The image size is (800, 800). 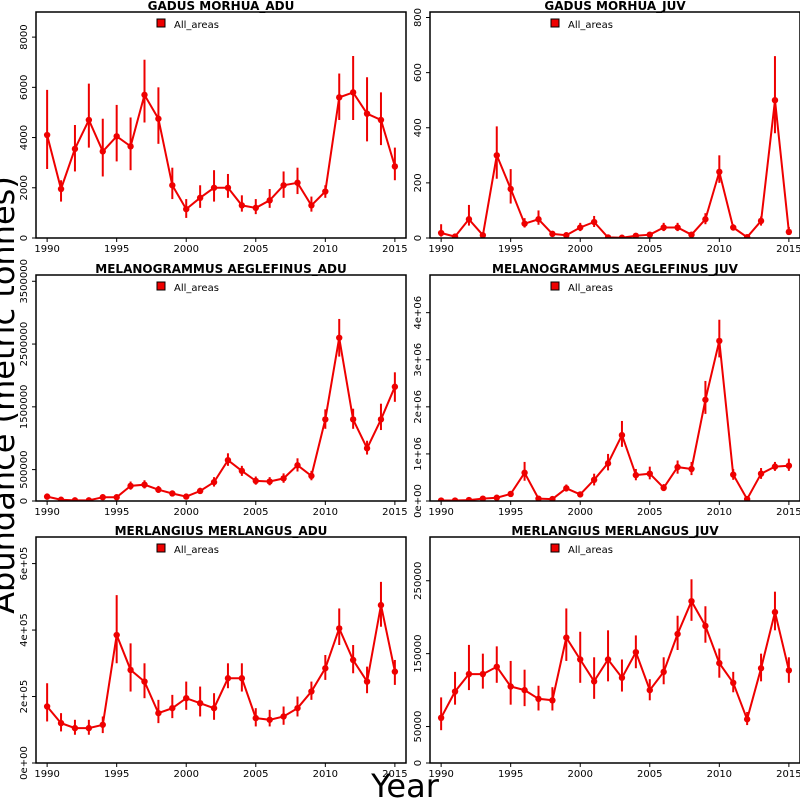 I want to click on y-tick-label: 6000, so click(x=24, y=87).